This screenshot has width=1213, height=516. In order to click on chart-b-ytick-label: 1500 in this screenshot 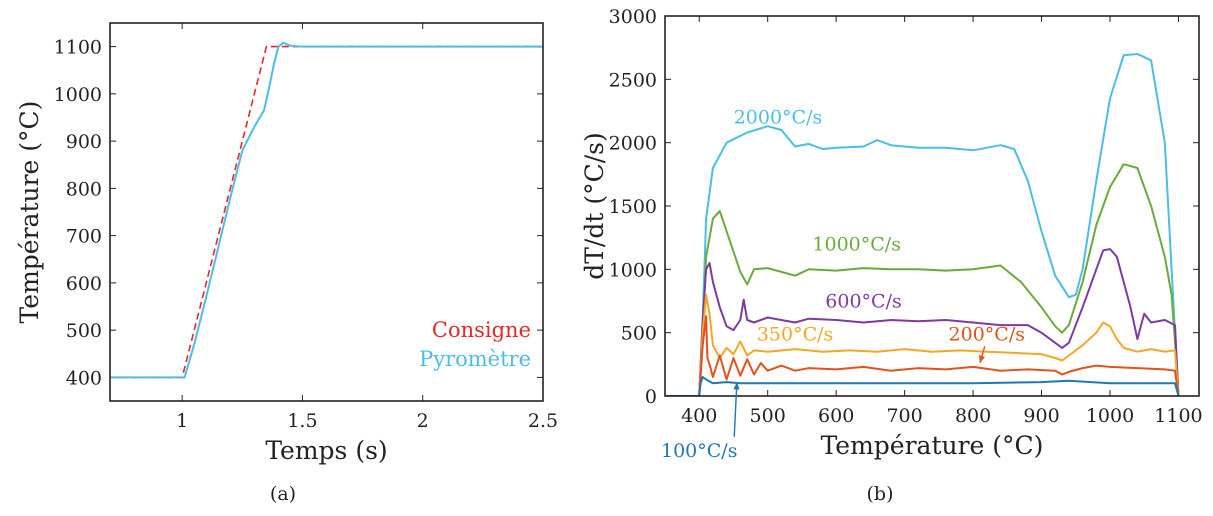, I will do `click(633, 207)`.